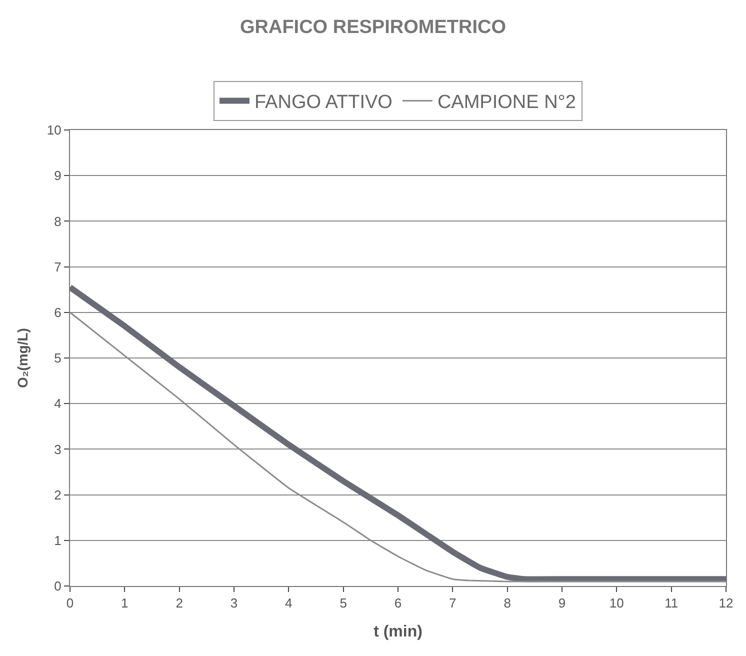  I want to click on x-tick-label: 9, so click(562, 603).